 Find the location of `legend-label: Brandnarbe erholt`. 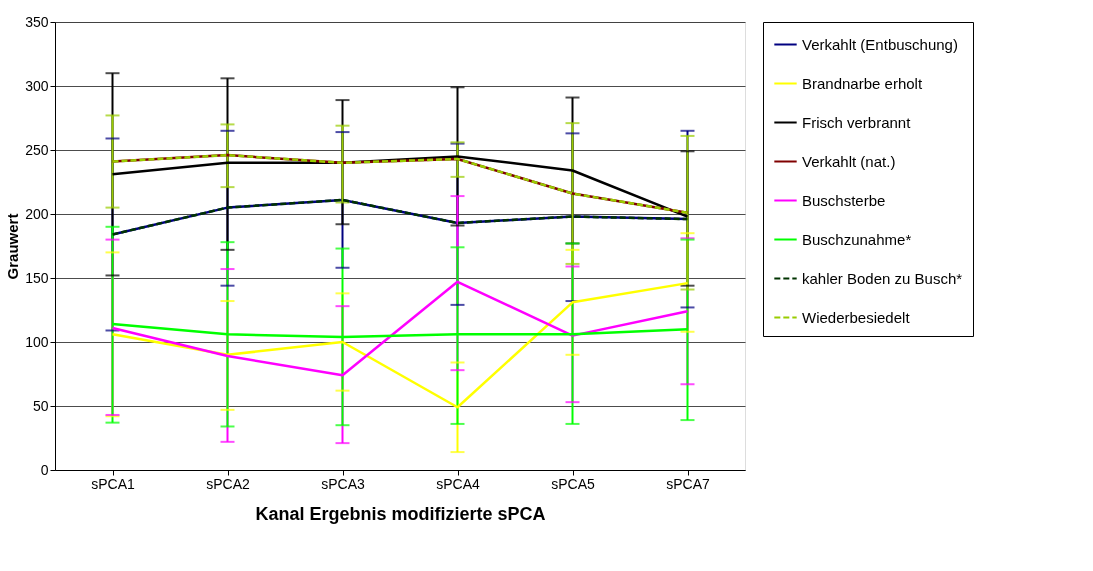

legend-label: Brandnarbe erholt is located at coordinates (862, 83).